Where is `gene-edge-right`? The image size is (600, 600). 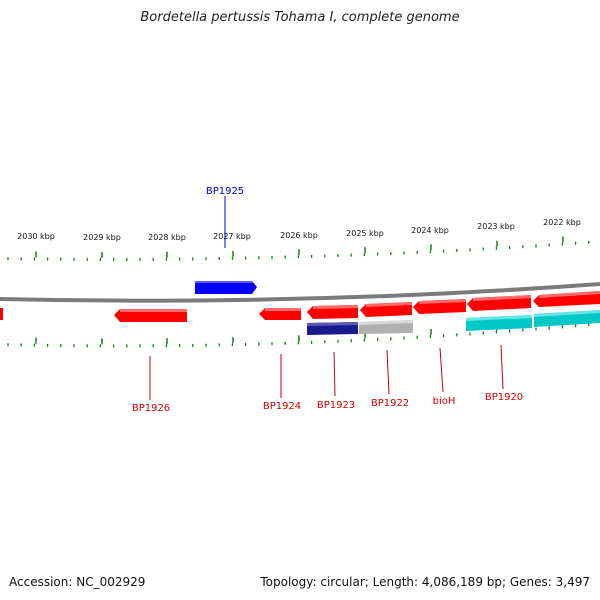 gene-edge-right is located at coordinates (566, 299).